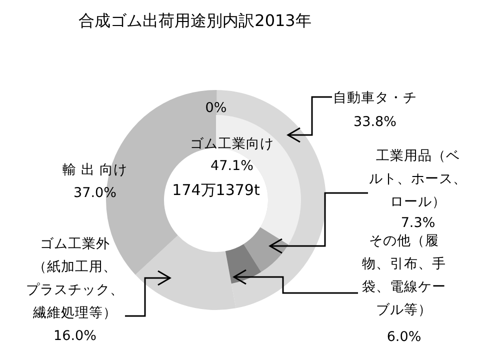  What do you see at coordinates (95, 193) in the screenshot?
I see `data-label: 37.0%` at bounding box center [95, 193].